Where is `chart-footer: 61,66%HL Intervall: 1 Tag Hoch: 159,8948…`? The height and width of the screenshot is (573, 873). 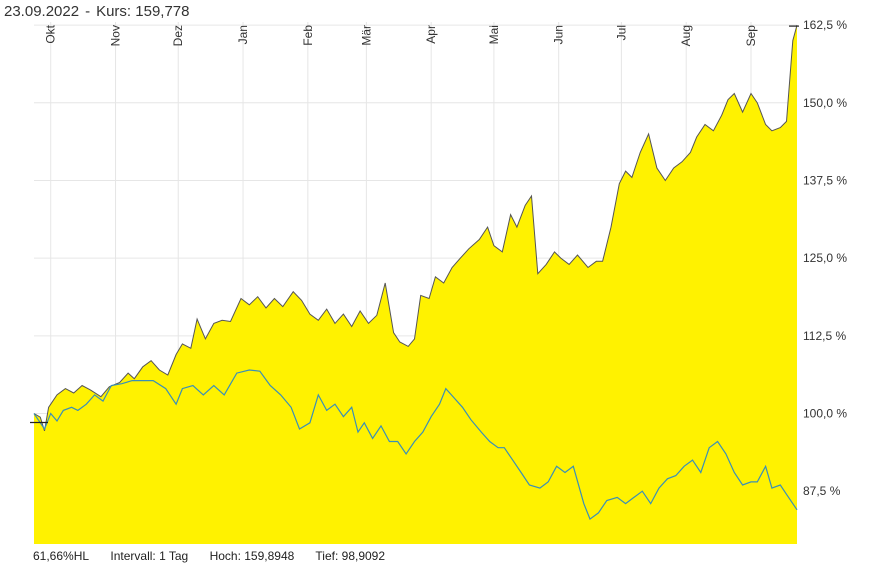 chart-footer: 61,66%HL Intervall: 1 Tag Hoch: 159,8948… is located at coordinates (218, 556).